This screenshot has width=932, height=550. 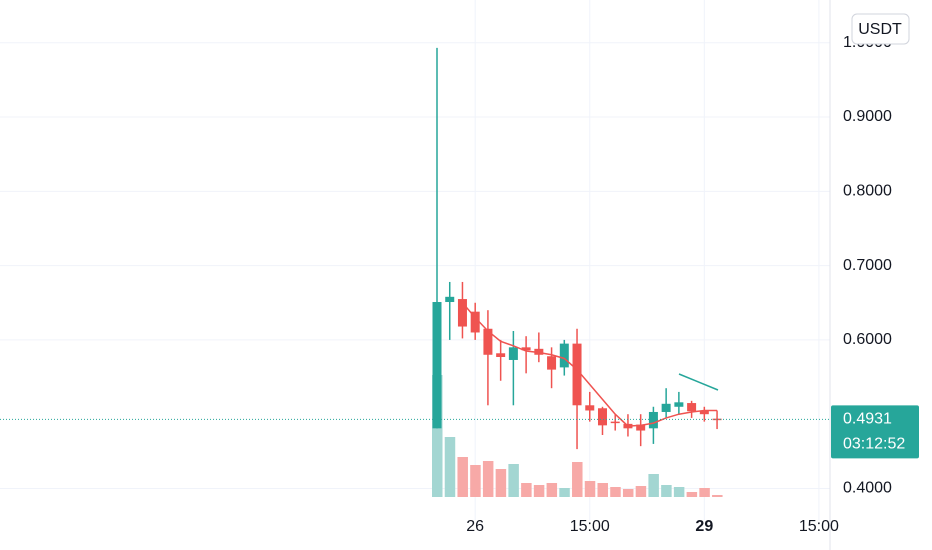 I want to click on currency-label: USDT, so click(x=880, y=29).